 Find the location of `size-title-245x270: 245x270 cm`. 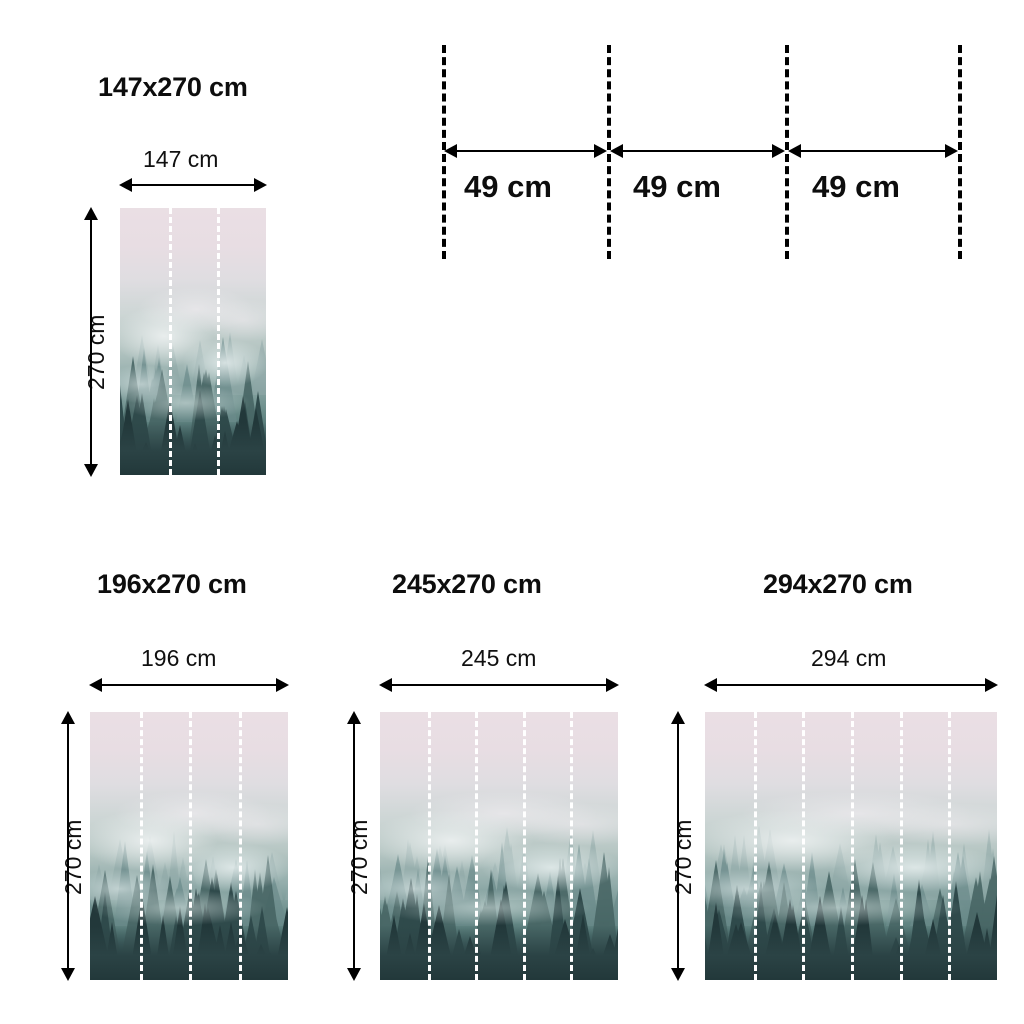

size-title-245x270: 245x270 cm is located at coordinates (467, 584).